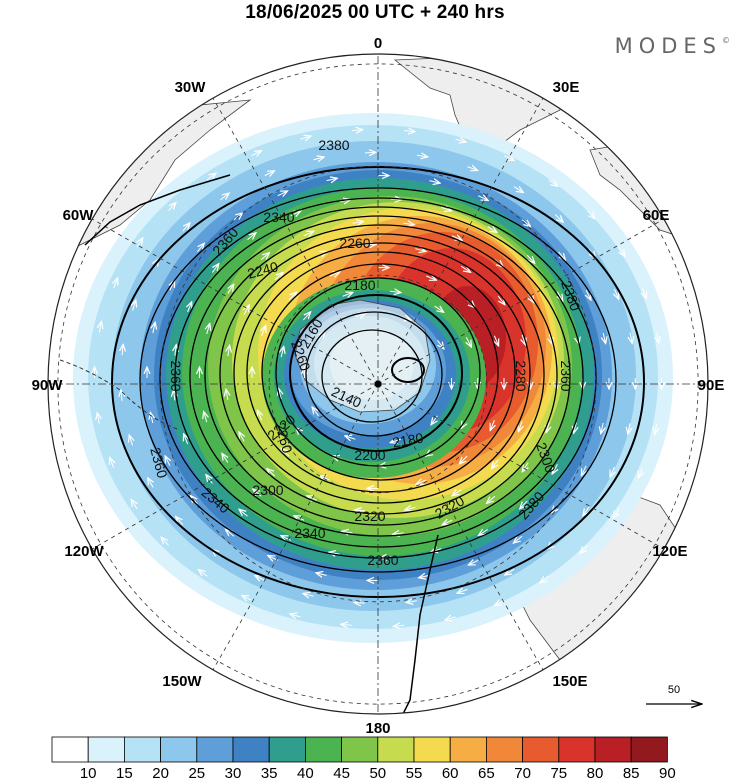 The height and width of the screenshot is (782, 750). What do you see at coordinates (79, 215) in the screenshot?
I see `longitude-label-60w: 60W` at bounding box center [79, 215].